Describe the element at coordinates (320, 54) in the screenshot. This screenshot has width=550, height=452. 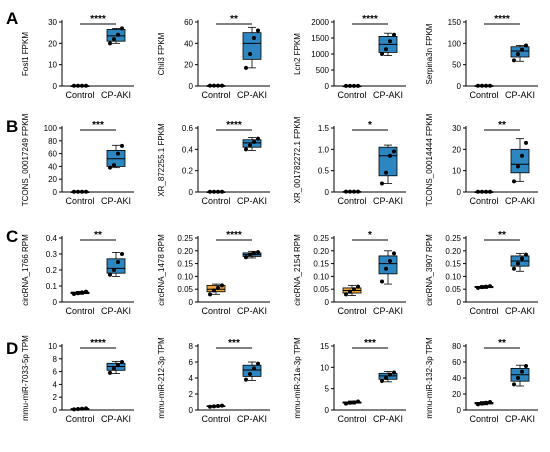
I see `y-tick-label: 1000` at that location.